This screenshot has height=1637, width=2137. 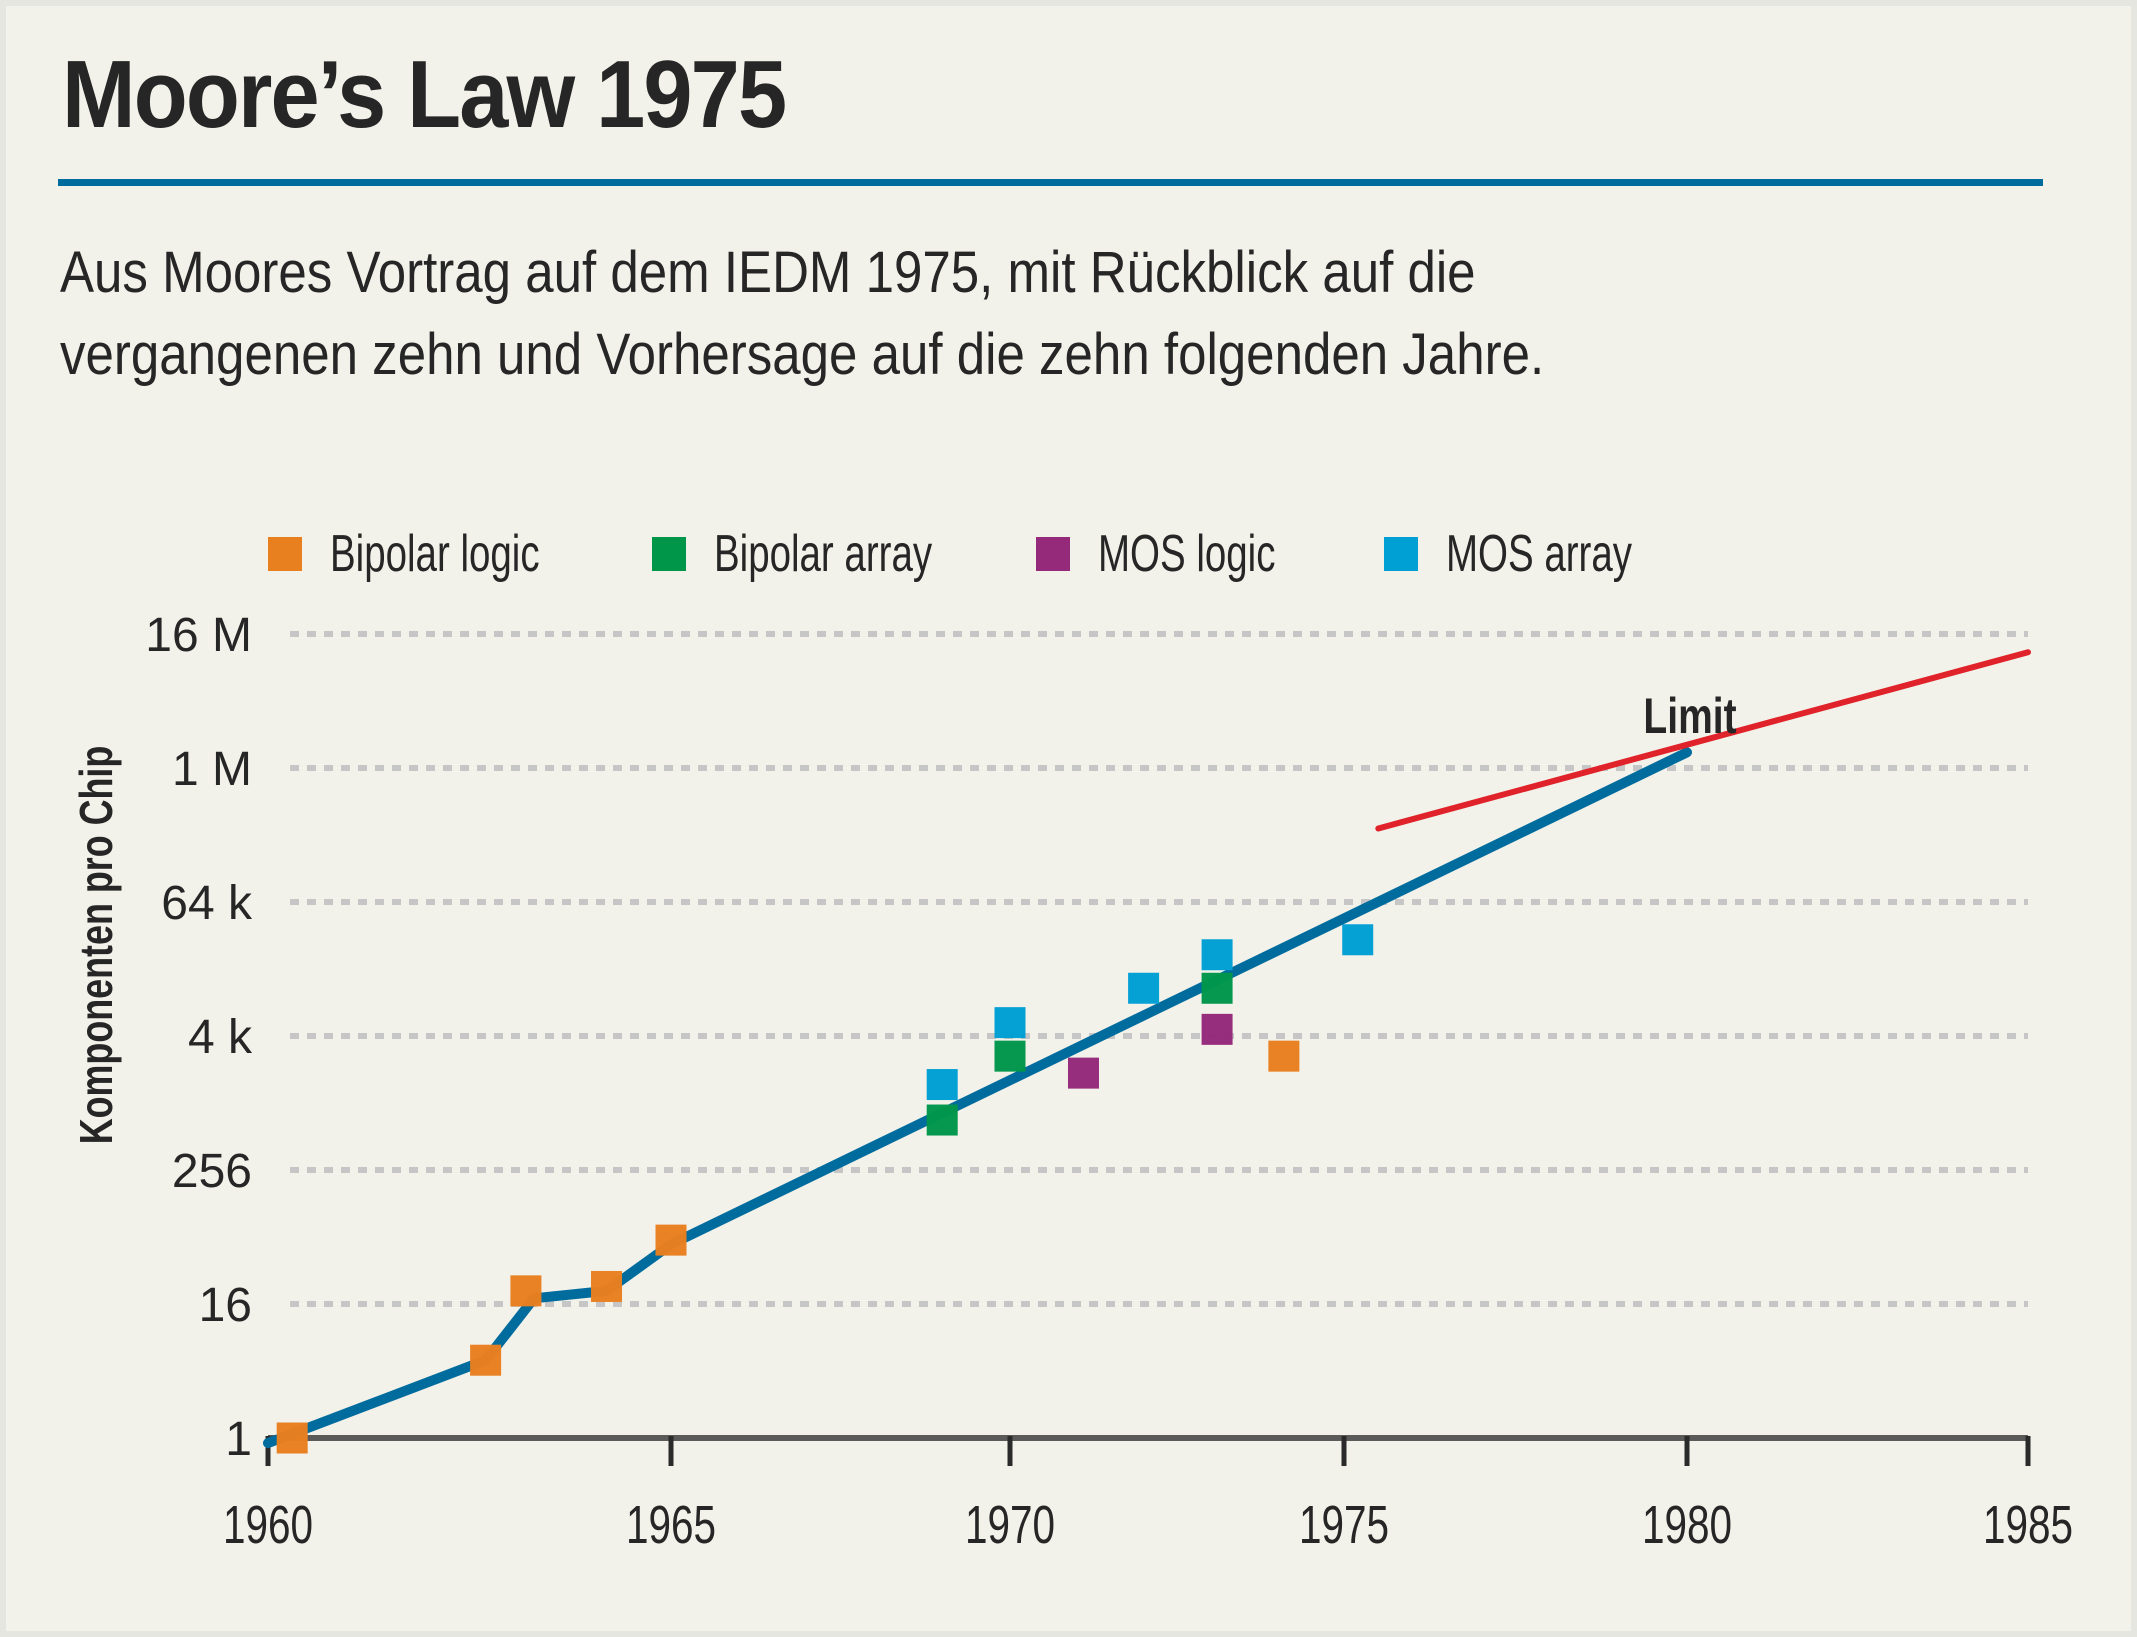 I want to click on limit-line, so click(x=1703, y=740).